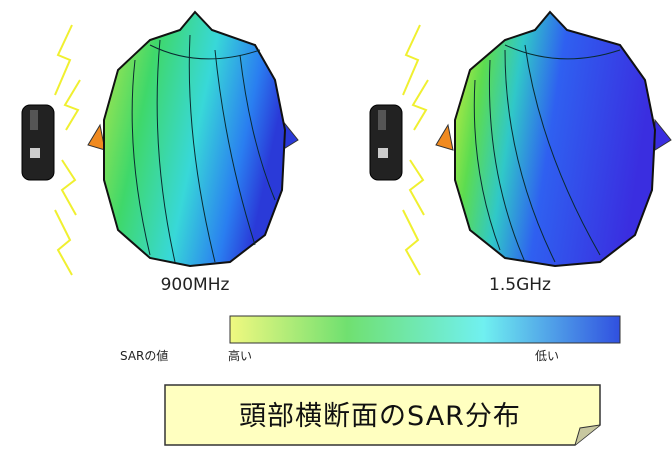  Describe the element at coordinates (547, 356) in the screenshot. I see `scale-low: 低い` at that location.